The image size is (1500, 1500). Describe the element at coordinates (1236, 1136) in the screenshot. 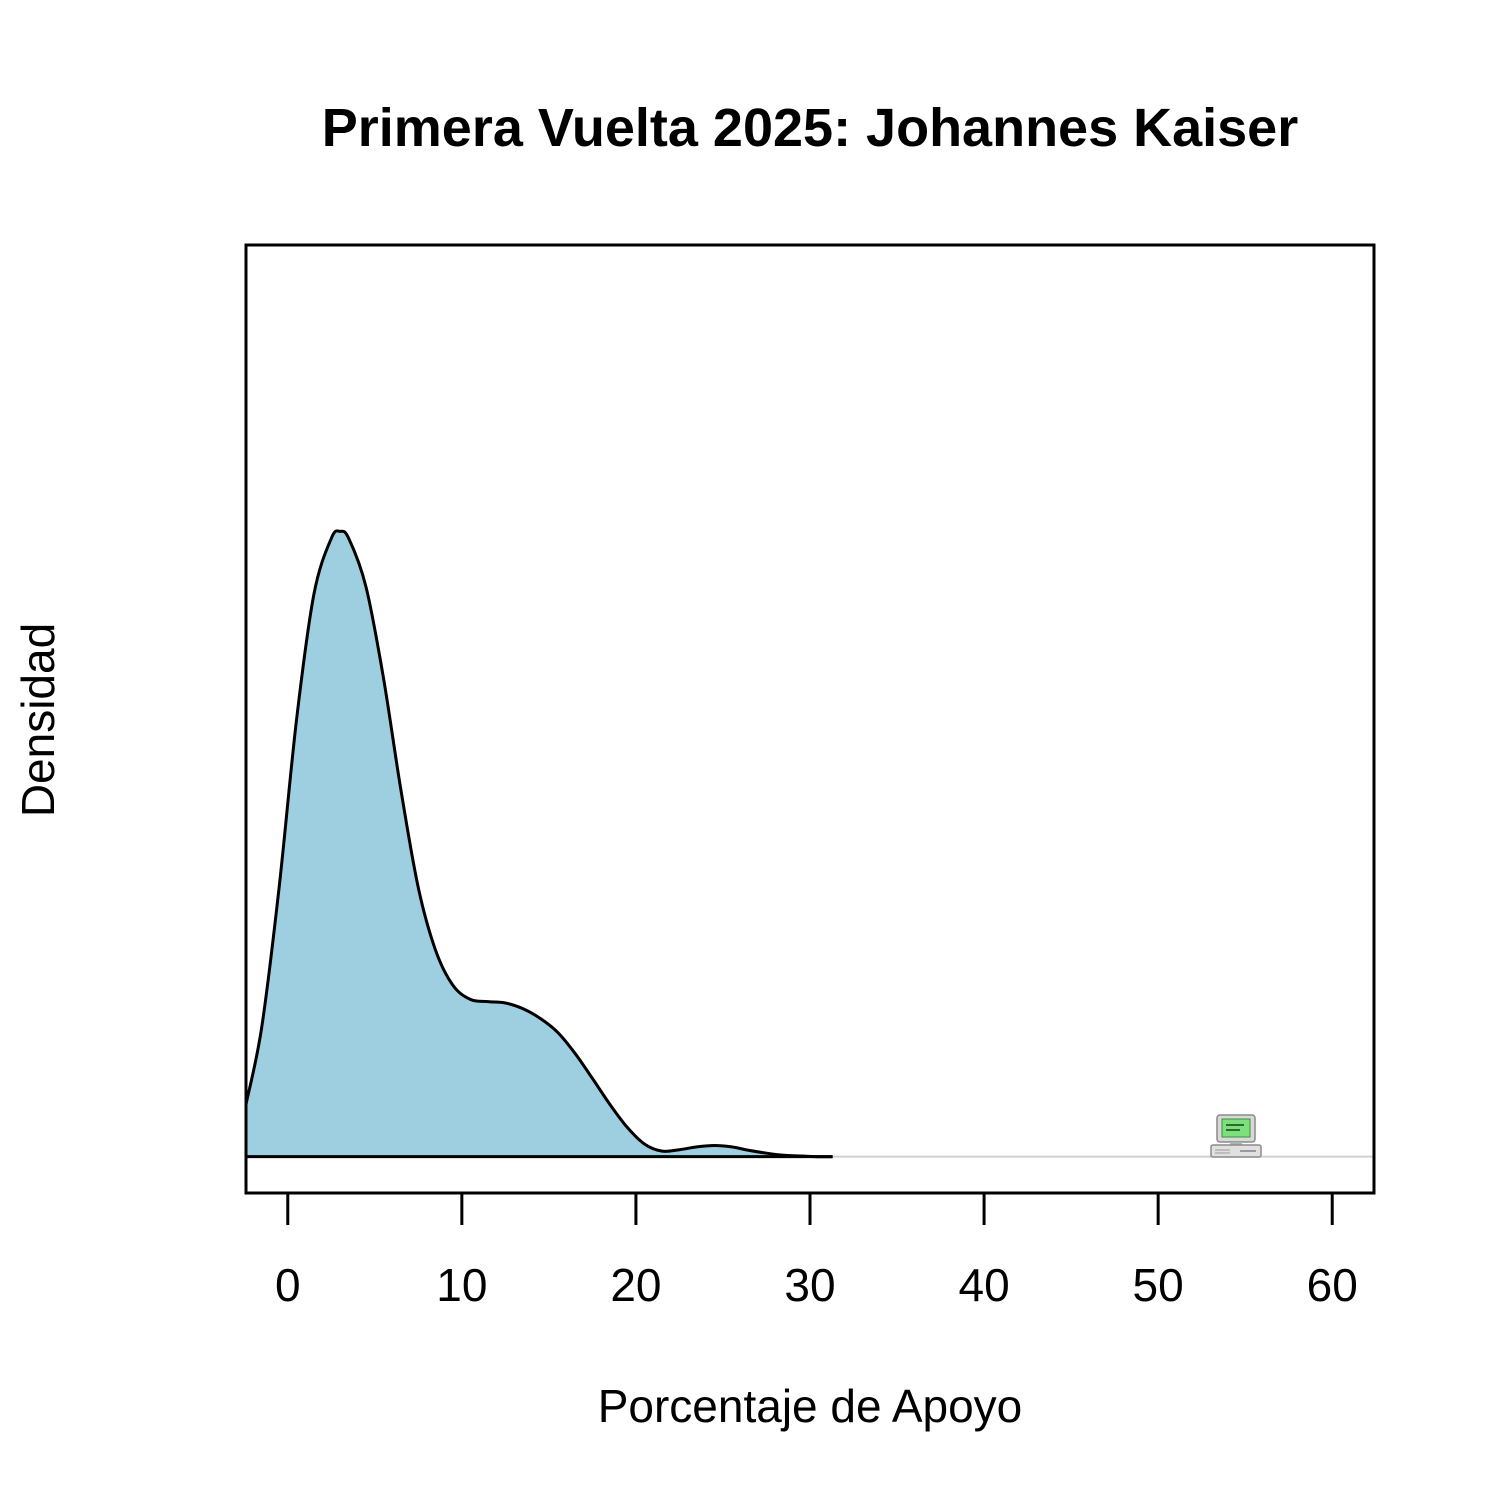

I see `computer-icon` at that location.